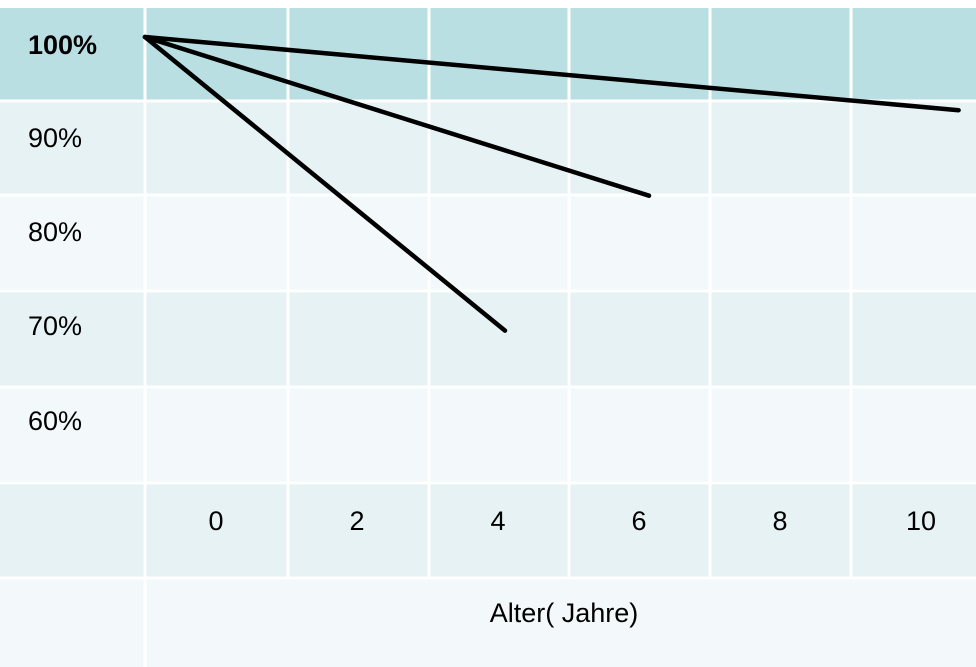 The image size is (976, 667). What do you see at coordinates (55, 138) in the screenshot?
I see `y-tick-label-90: 90%` at bounding box center [55, 138].